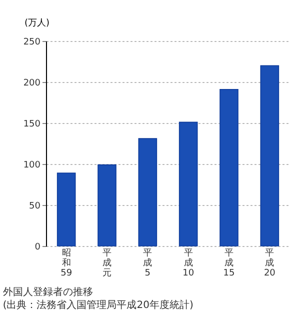 This screenshot has width=294, height=320. What do you see at coordinates (188, 263) in the screenshot?
I see `x-tick-label: 平成10` at bounding box center [188, 263].